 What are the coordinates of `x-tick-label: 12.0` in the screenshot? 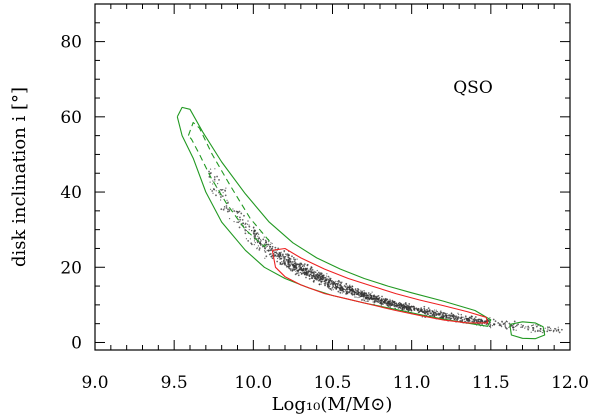 It's located at (570, 383).